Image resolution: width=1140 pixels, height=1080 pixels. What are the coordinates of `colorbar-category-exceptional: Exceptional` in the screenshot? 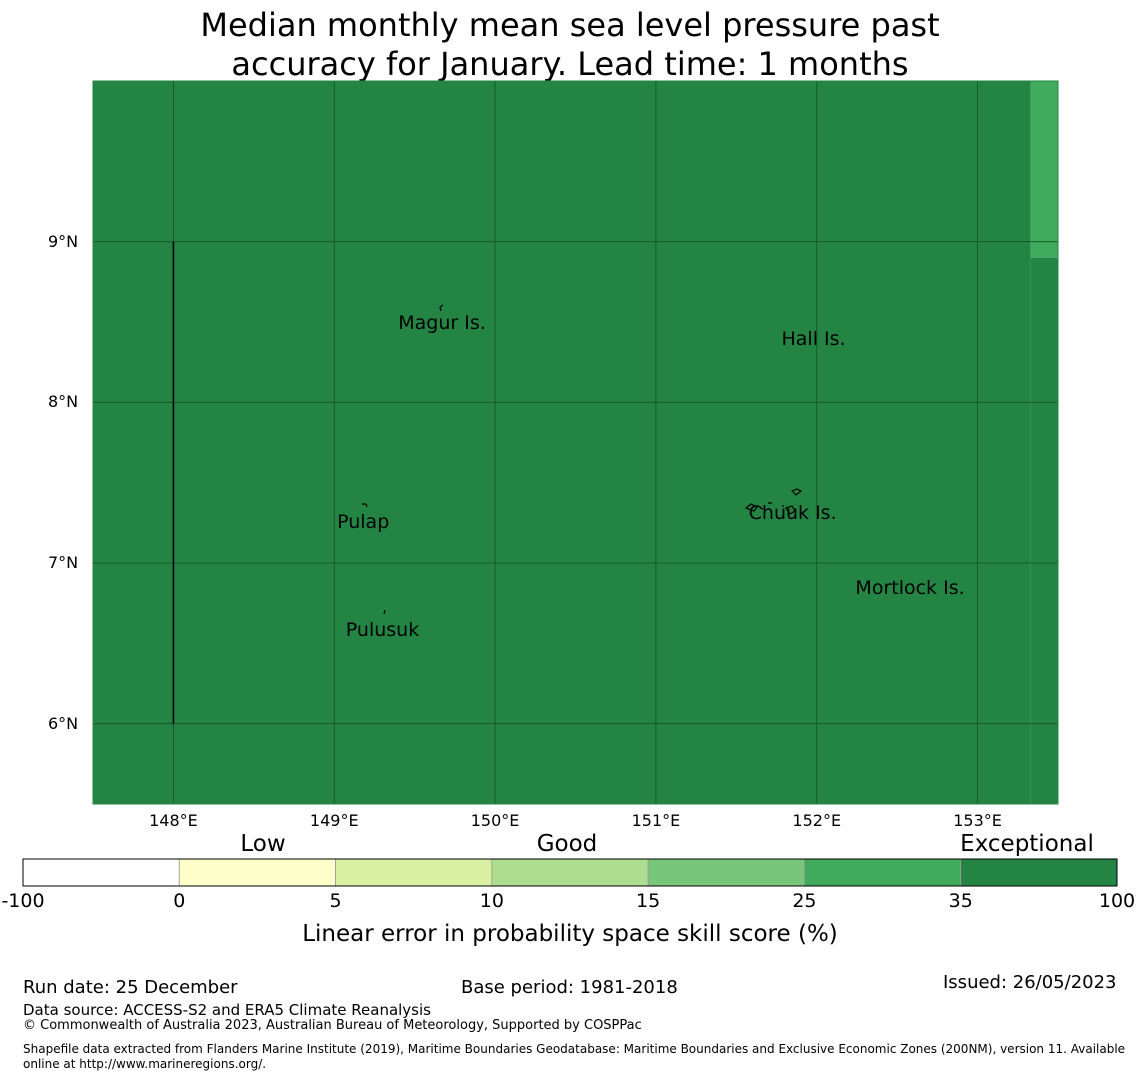 It's located at (1027, 844).